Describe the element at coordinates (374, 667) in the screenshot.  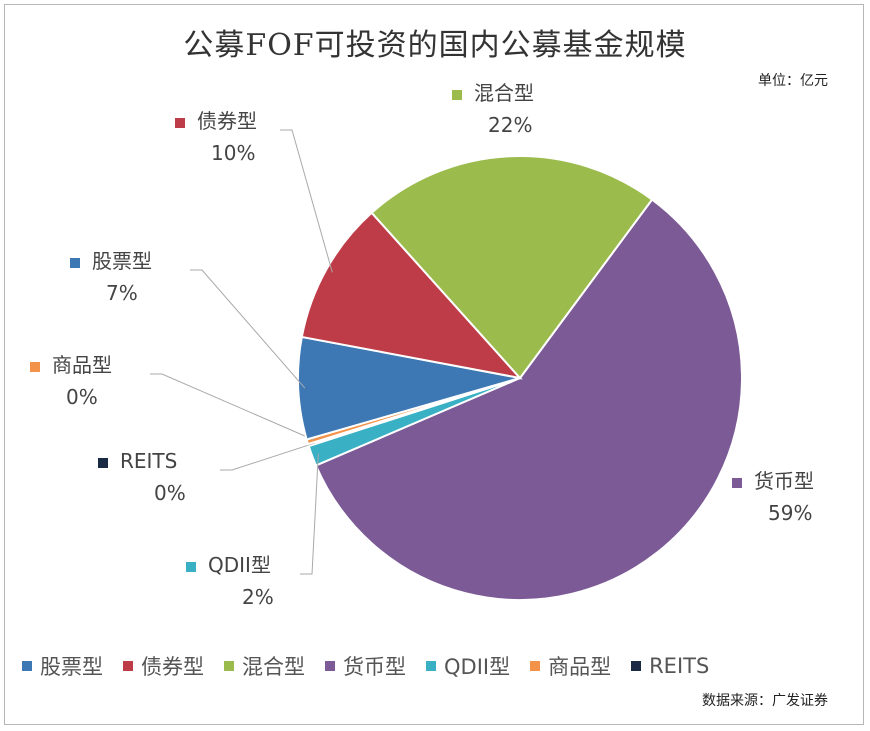
I see `legend-label-3: 货币型` at that location.